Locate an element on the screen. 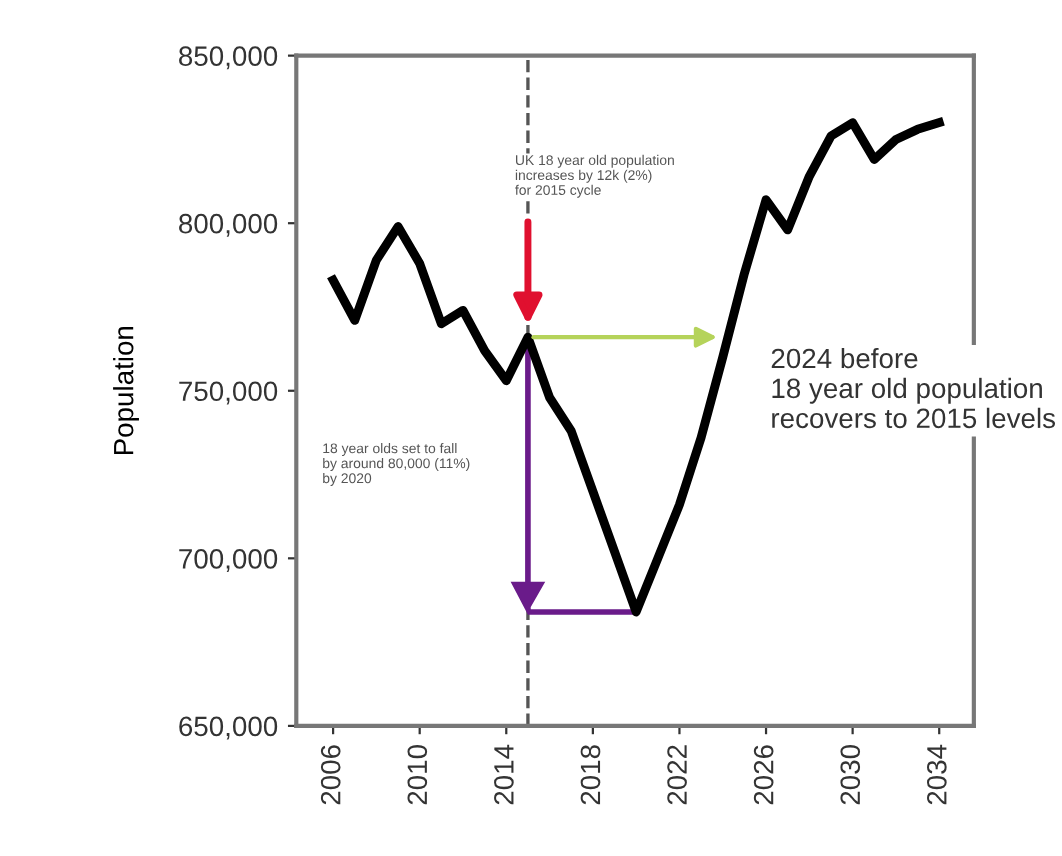 This screenshot has height=856, width=1062. y-tick-label: 800,000 is located at coordinates (228, 225).